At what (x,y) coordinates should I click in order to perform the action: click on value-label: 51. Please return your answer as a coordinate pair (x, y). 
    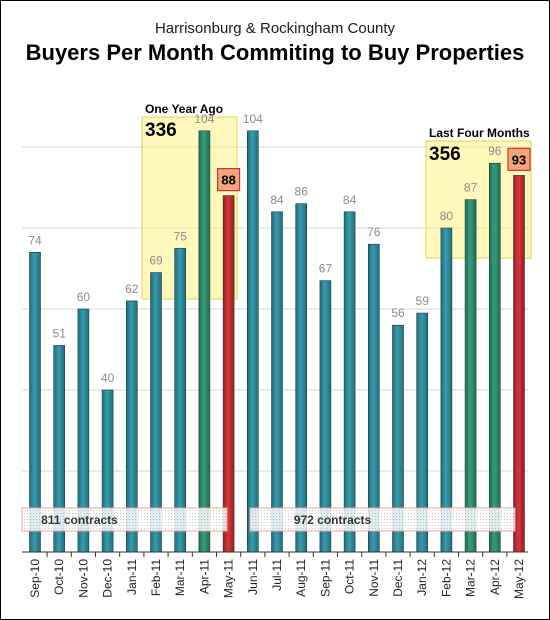
    Looking at the image, I should click on (60, 333).